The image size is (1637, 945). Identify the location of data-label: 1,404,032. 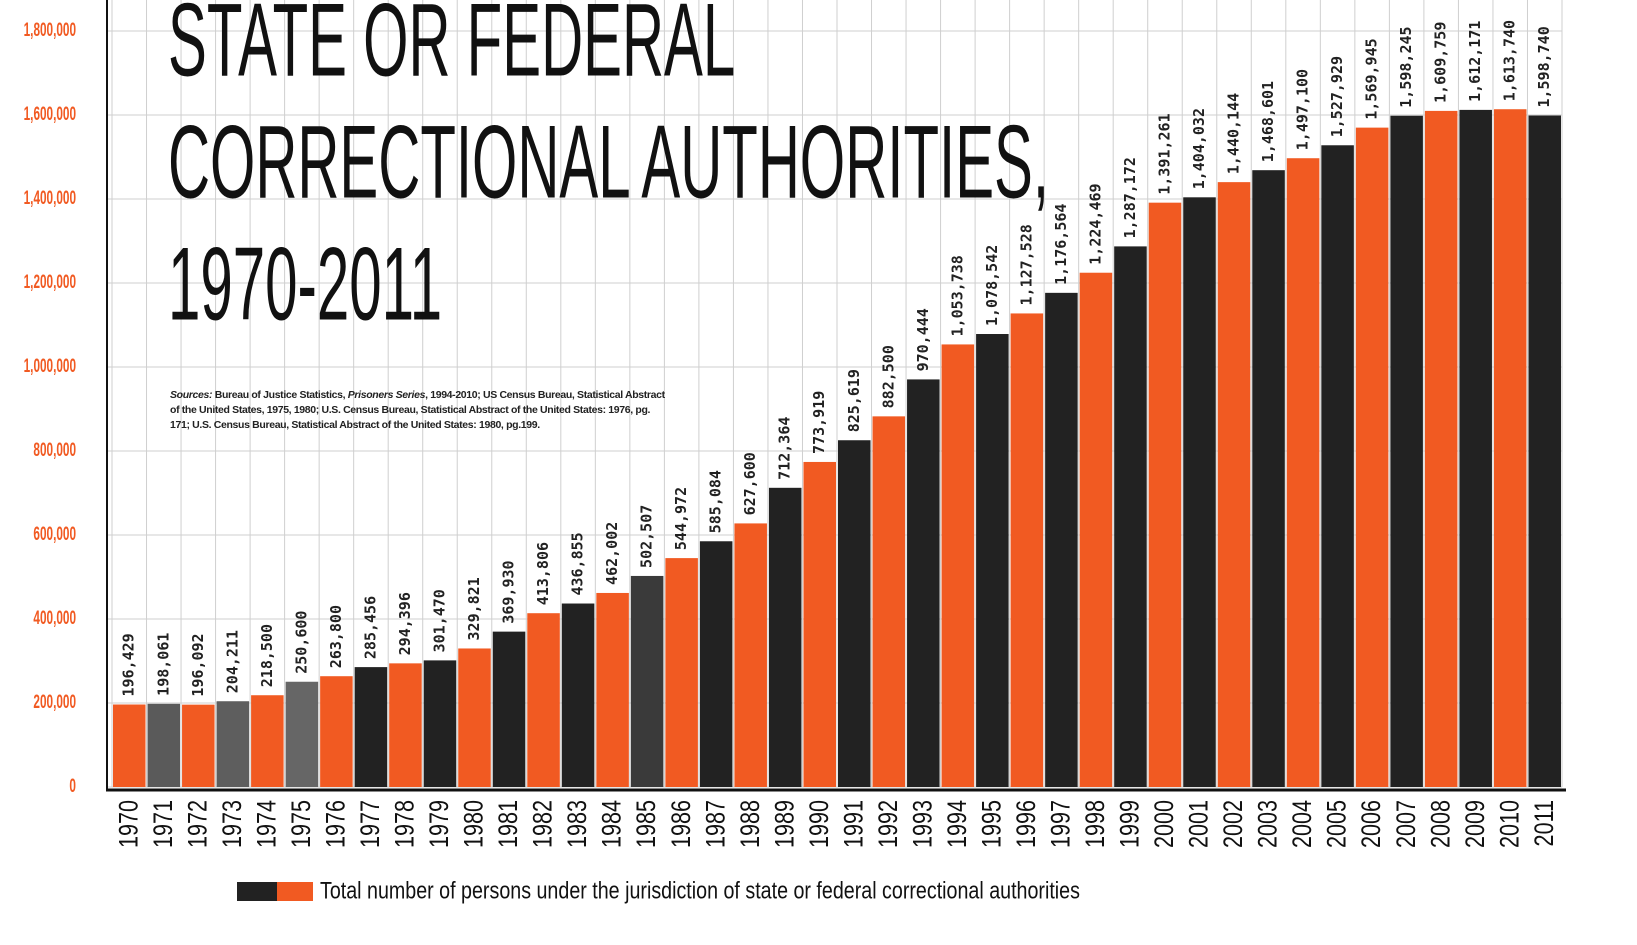
(1199, 148).